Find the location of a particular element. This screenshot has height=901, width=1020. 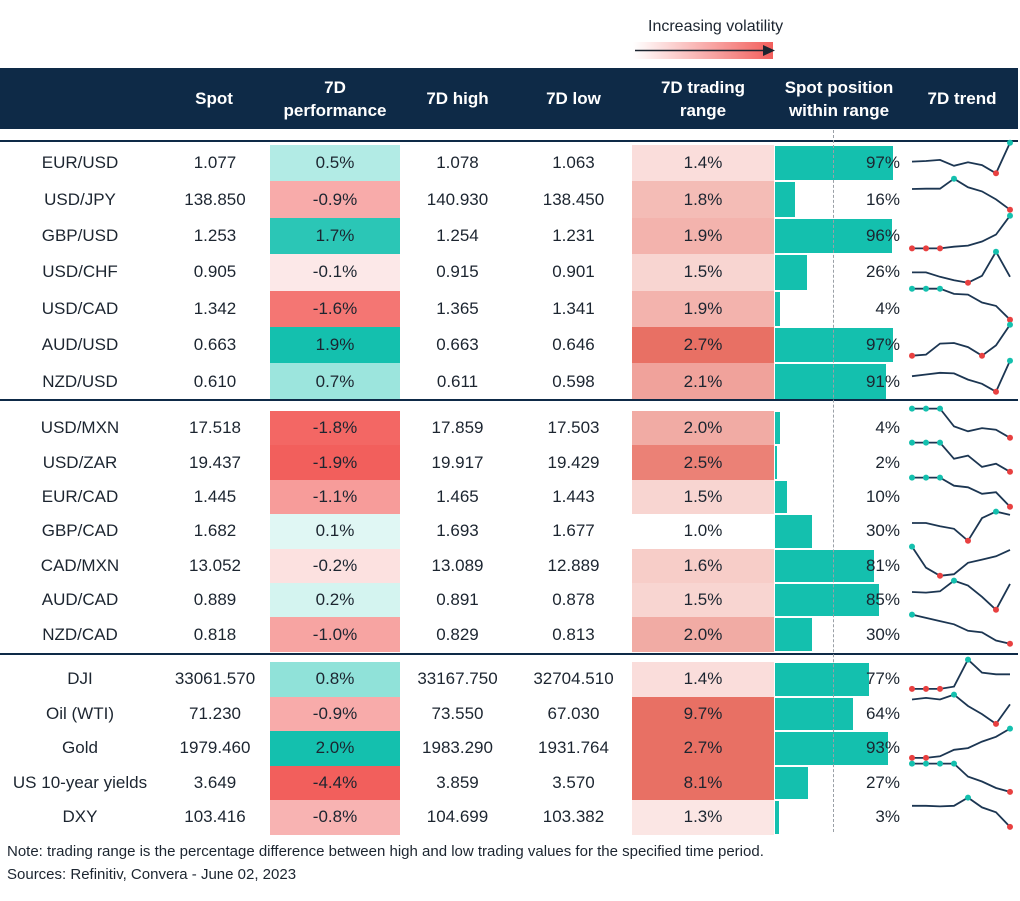

cell-name: DJI is located at coordinates (80, 679).